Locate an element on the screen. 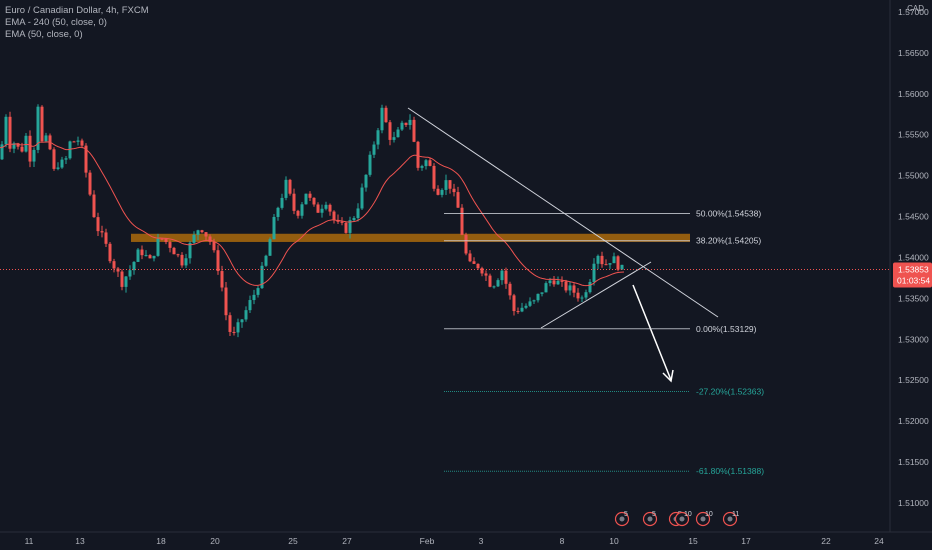 This screenshot has height=550, width=932. price-tick-label: 1.52500 is located at coordinates (913, 380).